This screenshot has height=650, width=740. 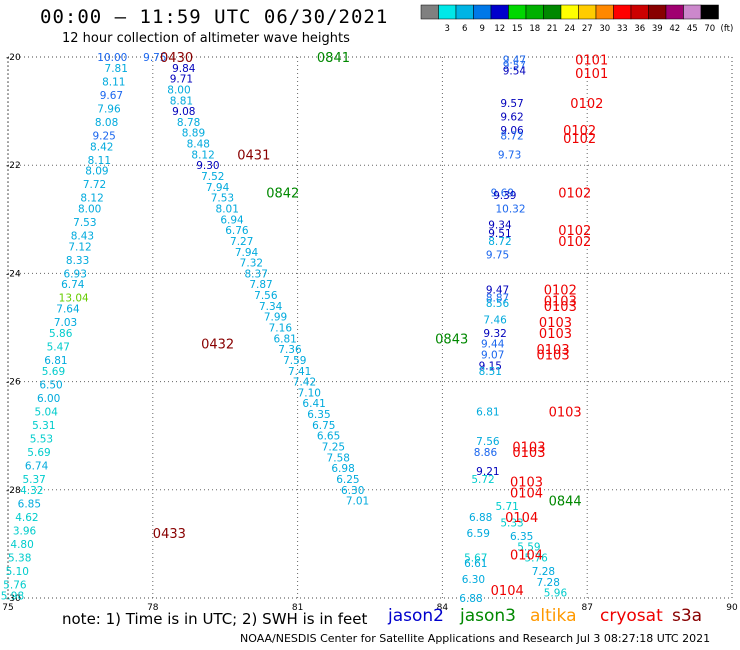 What do you see at coordinates (17, 572) in the screenshot?
I see `wave-height-value: 5.10` at bounding box center [17, 572].